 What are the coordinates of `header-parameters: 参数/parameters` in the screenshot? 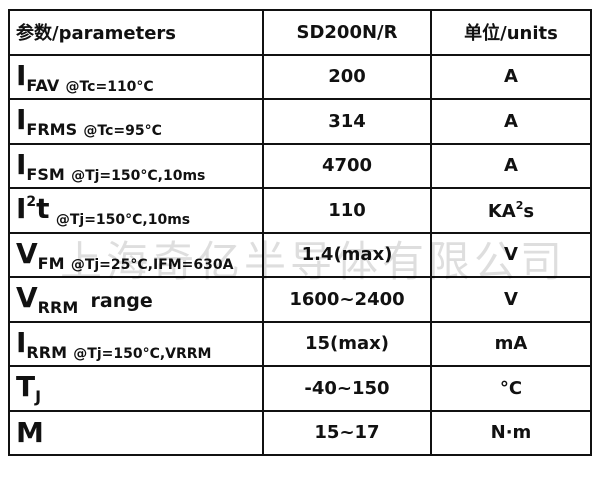 It's located at (136, 32).